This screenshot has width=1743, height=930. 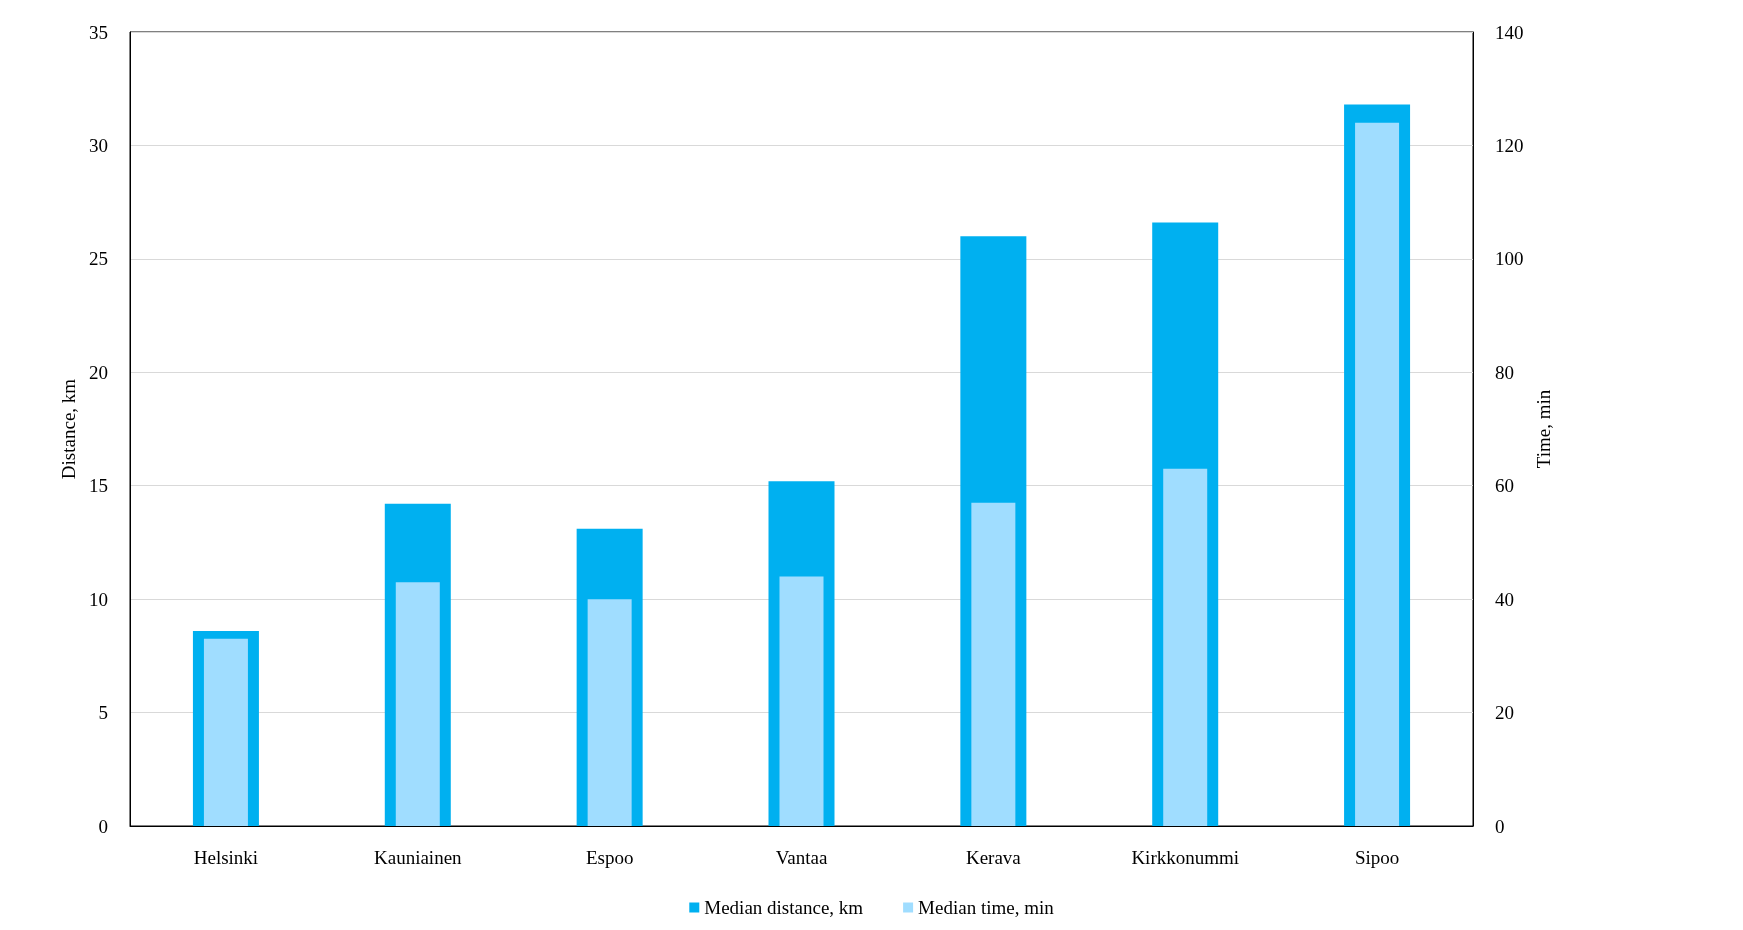 I want to click on y2-tick-label: 80, so click(x=1504, y=372).